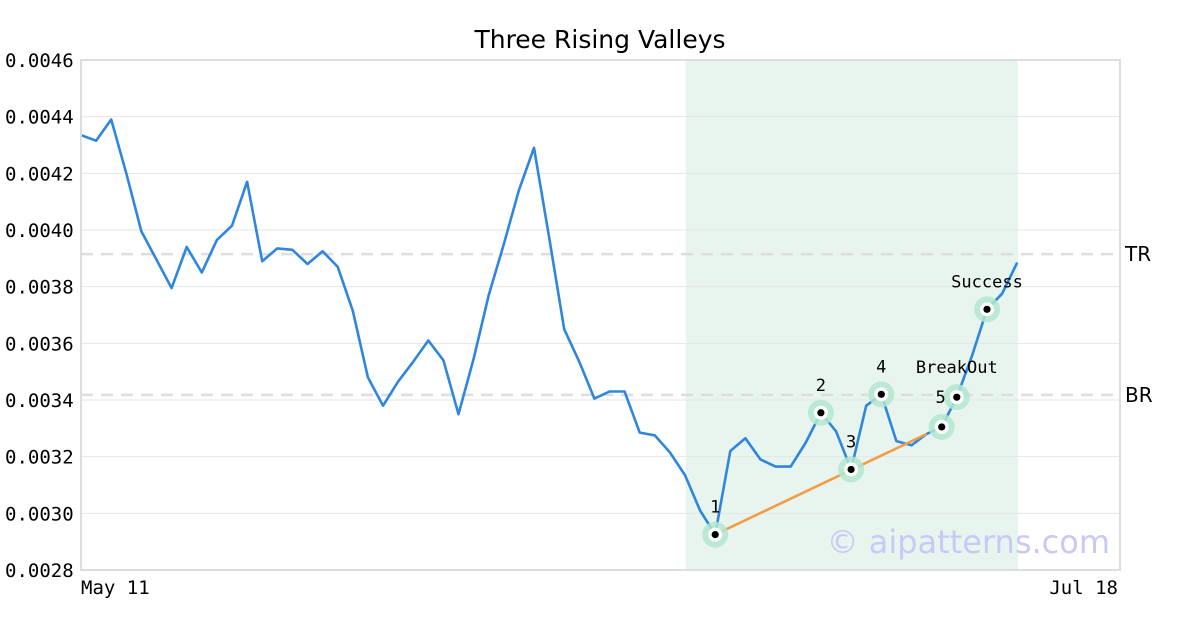 This screenshot has height=630, width=1200. What do you see at coordinates (821, 484) in the screenshot?
I see `trend-line` at bounding box center [821, 484].